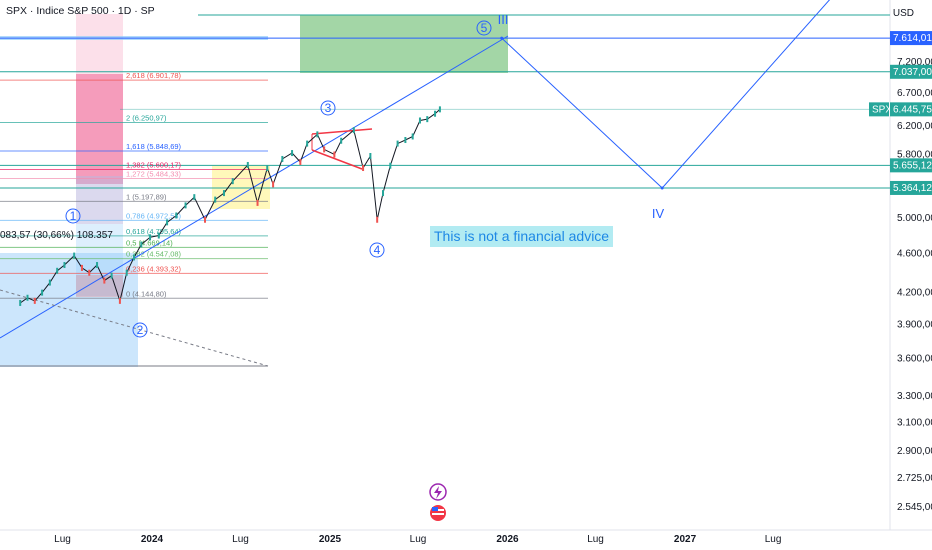  I want to click on wave-3-marker: 3, so click(328, 108).